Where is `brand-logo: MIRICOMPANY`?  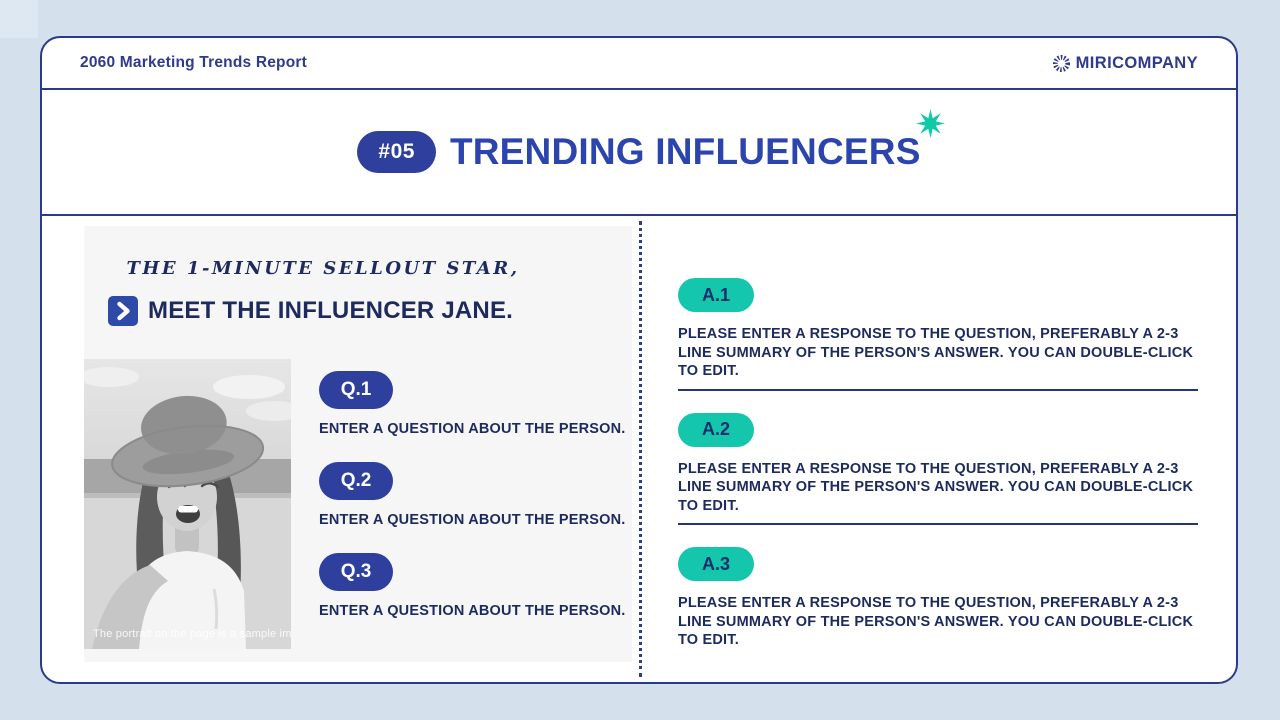 brand-logo: MIRICOMPANY is located at coordinates (1125, 63).